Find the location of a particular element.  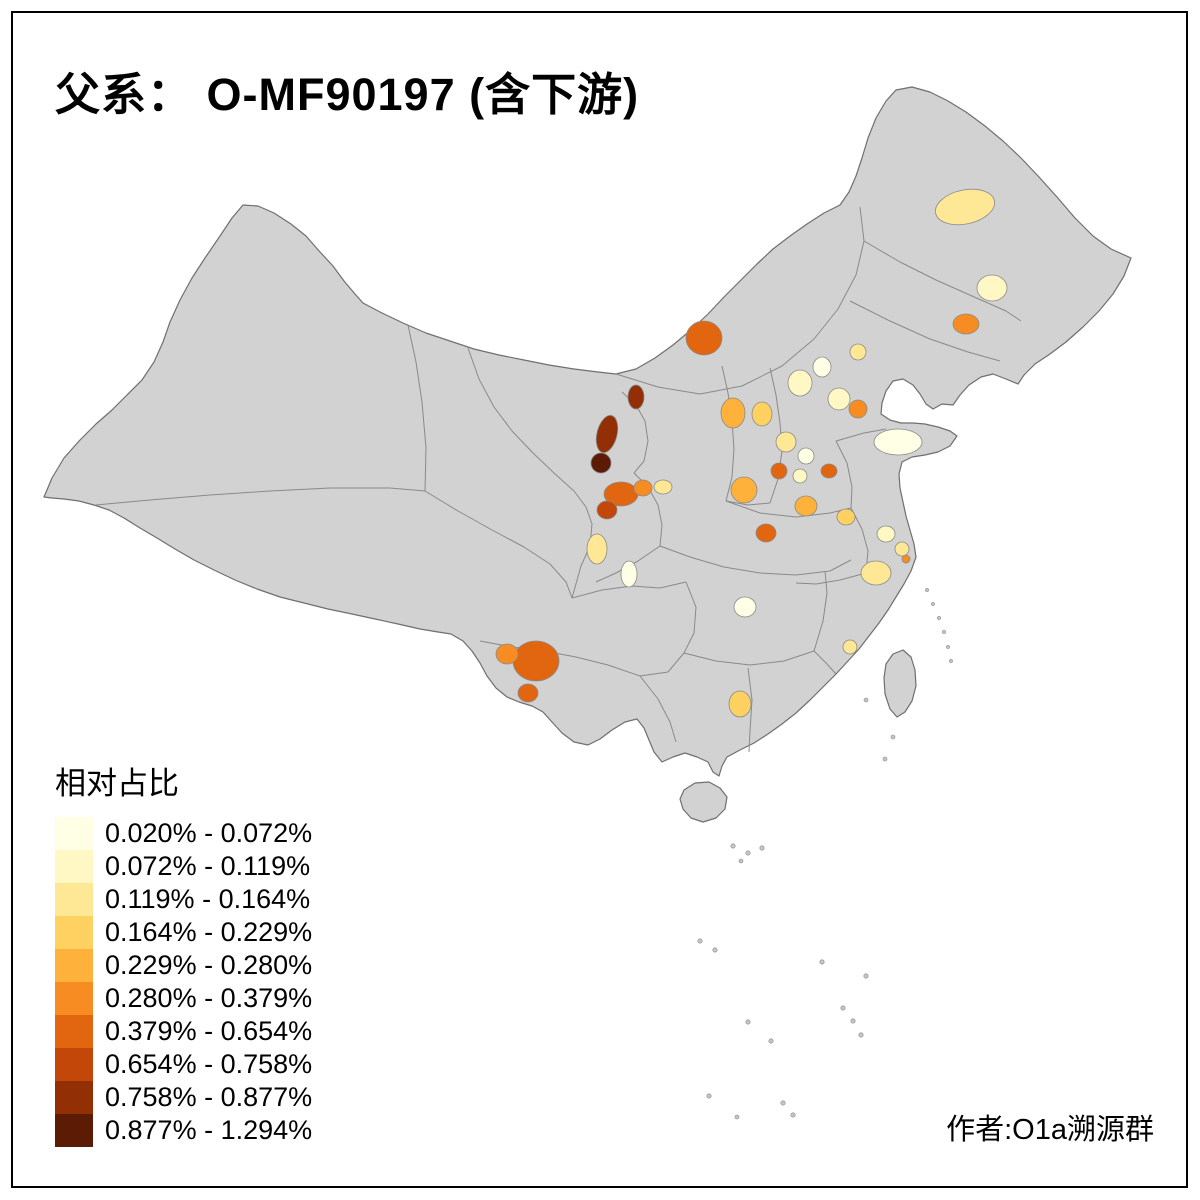

legend-row: 0.379% - 0.654% is located at coordinates (183, 1031).